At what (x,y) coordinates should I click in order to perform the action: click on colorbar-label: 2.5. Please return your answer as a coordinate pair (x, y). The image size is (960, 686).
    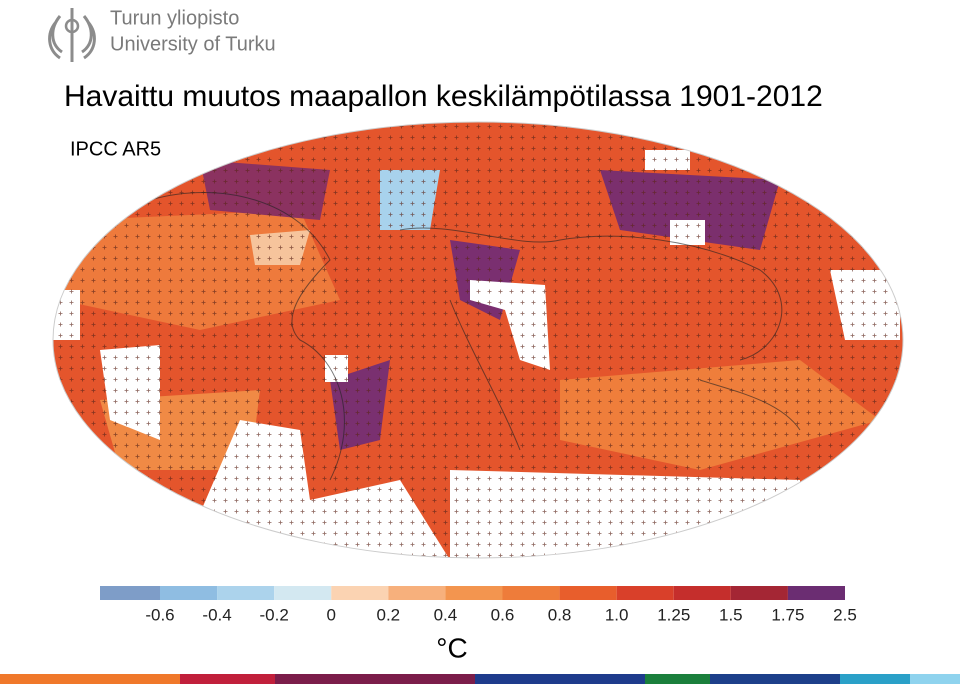
    Looking at the image, I should click on (845, 614).